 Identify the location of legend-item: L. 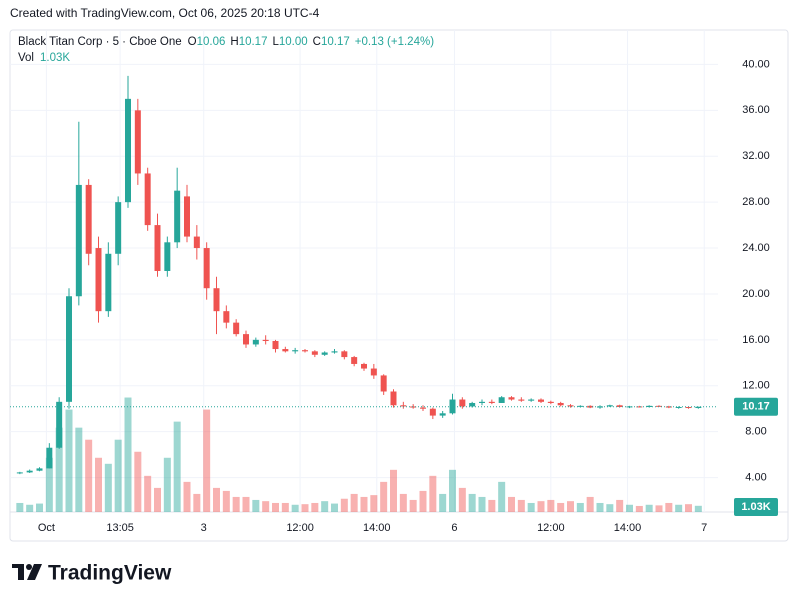
(275, 42).